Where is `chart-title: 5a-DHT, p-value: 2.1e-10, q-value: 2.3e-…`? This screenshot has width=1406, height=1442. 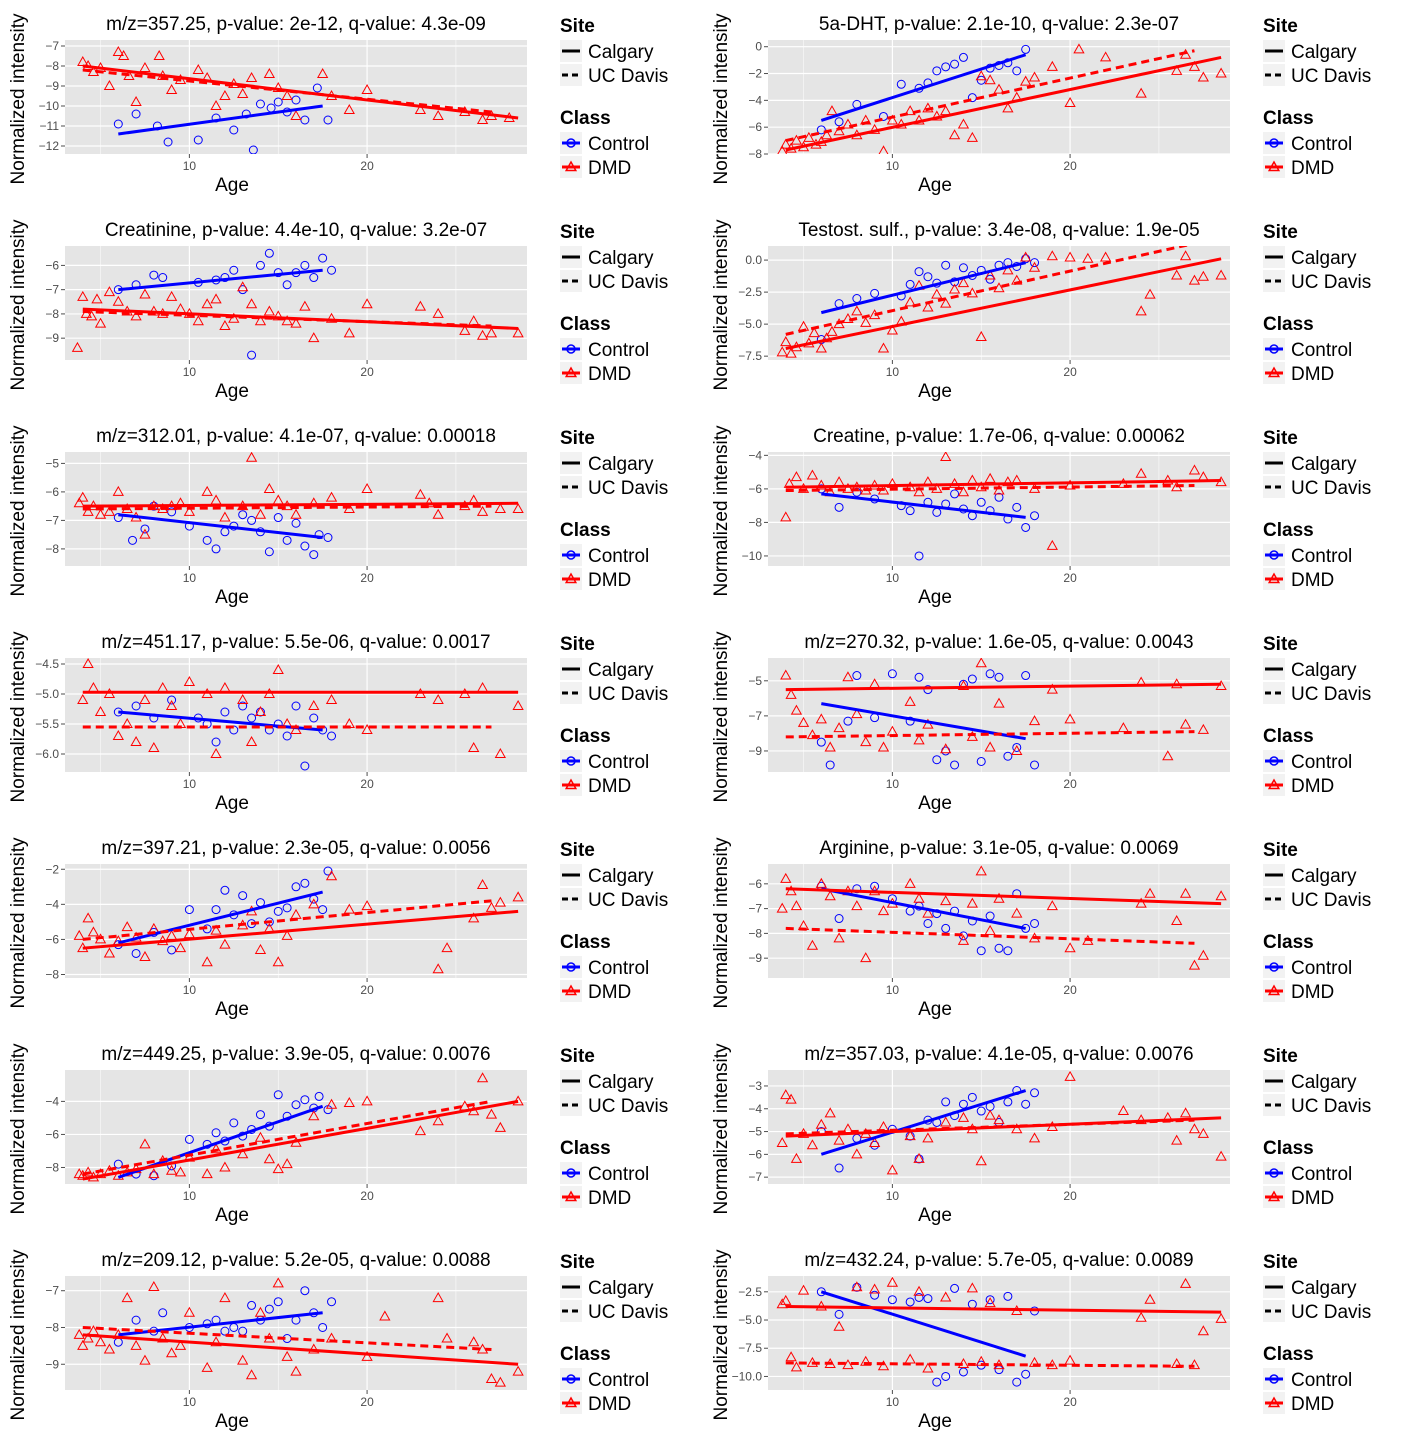 chart-title: 5a-DHT, p-value: 2.1e-10, q-value: 2.3e-… is located at coordinates (999, 24).